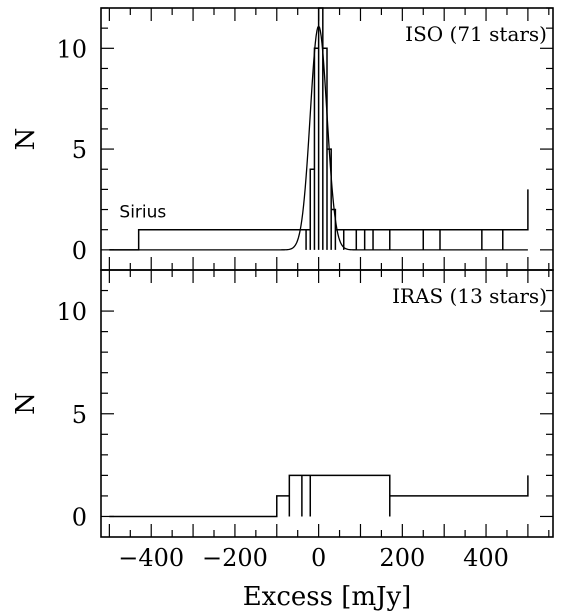  Describe the element at coordinates (26, 139) in the screenshot. I see `iso-y-axis-label: N` at that location.